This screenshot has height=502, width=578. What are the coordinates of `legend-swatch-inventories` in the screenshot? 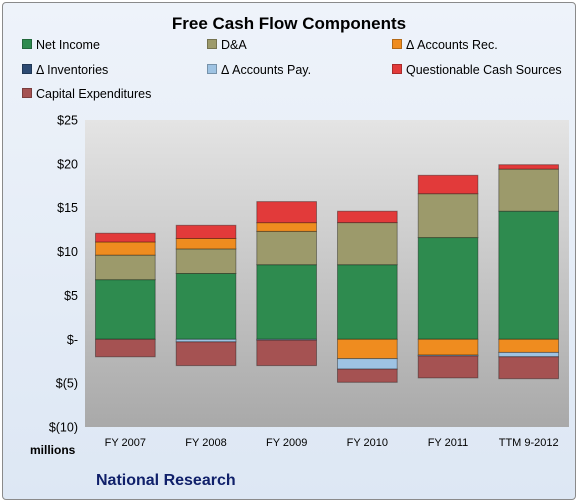 It's located at (27, 69).